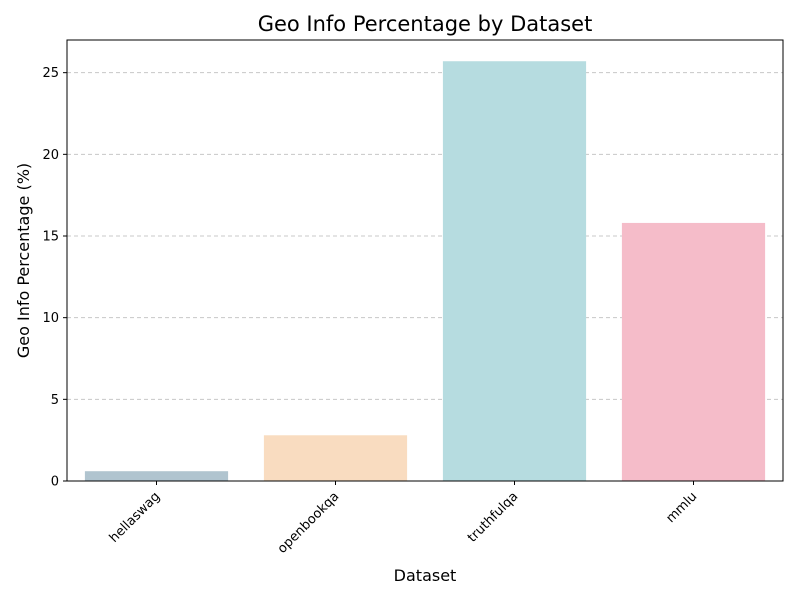 The height and width of the screenshot is (604, 800). Describe the element at coordinates (425, 24) in the screenshot. I see `chart-title: Geo Info Percentage by Dataset` at that location.